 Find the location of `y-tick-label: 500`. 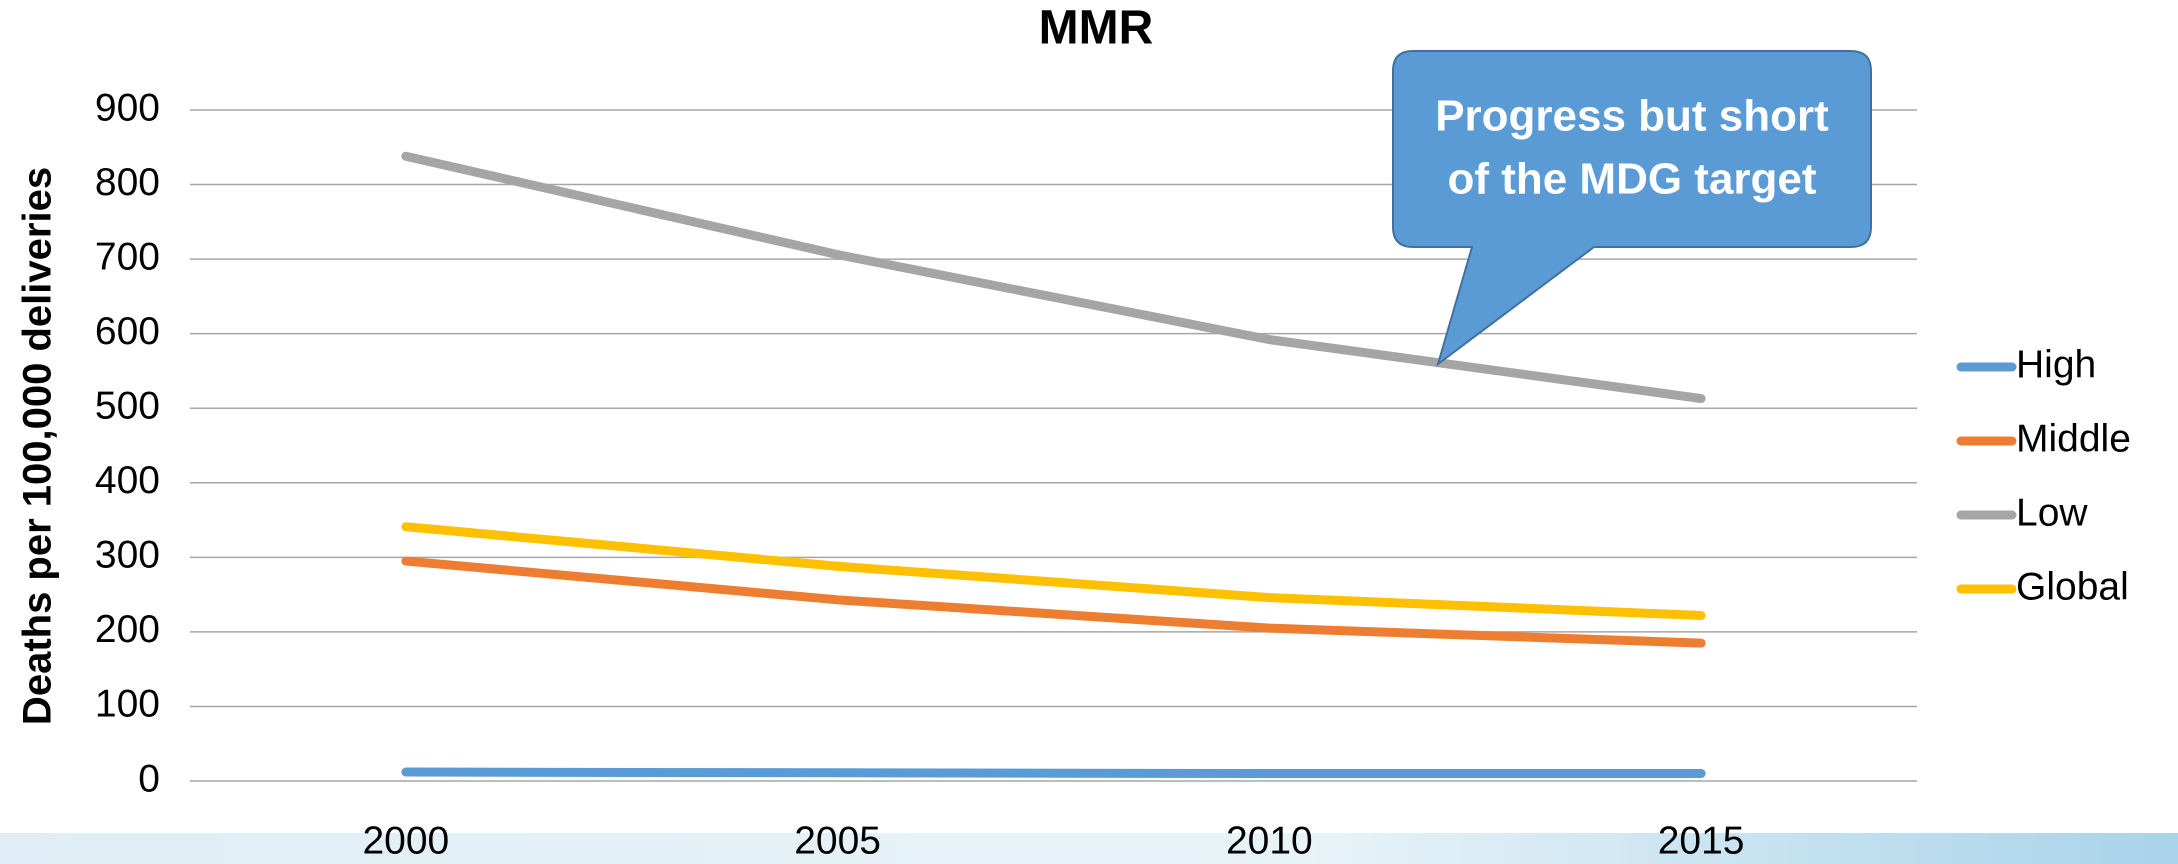

y-tick-label: 500 is located at coordinates (127, 406).